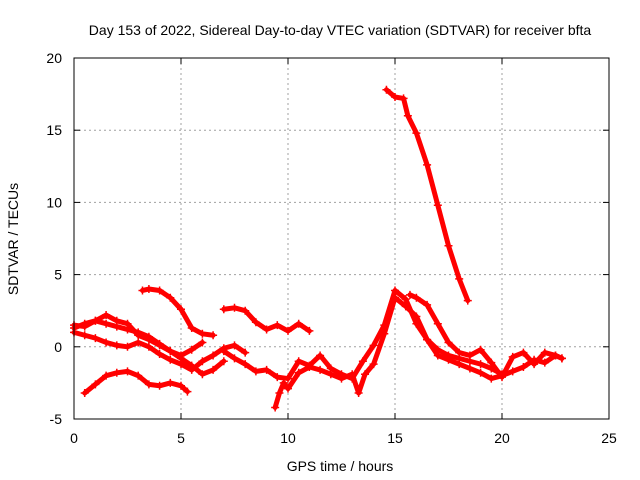 The height and width of the screenshot is (480, 640). I want to click on x-axis-label: GPS time / hours, so click(340, 466).